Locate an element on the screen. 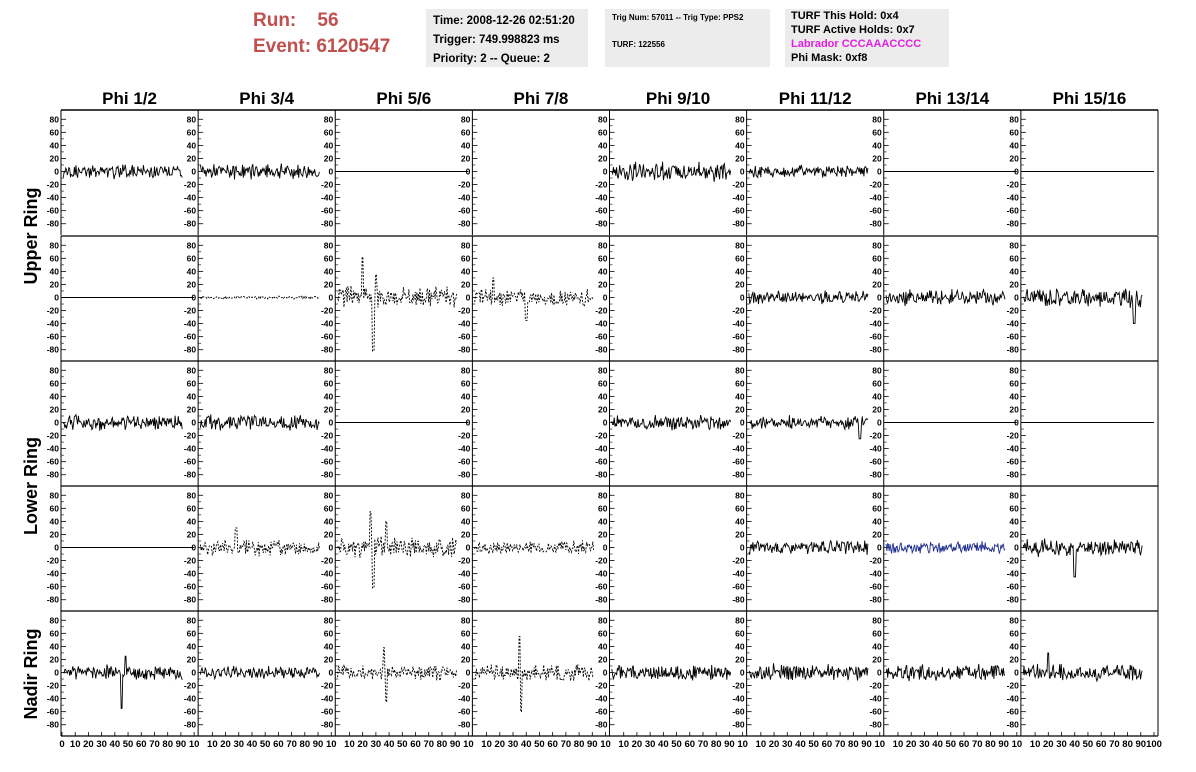 The image size is (1196, 772). ring-label-1: Upper Ring is located at coordinates (31, 236).